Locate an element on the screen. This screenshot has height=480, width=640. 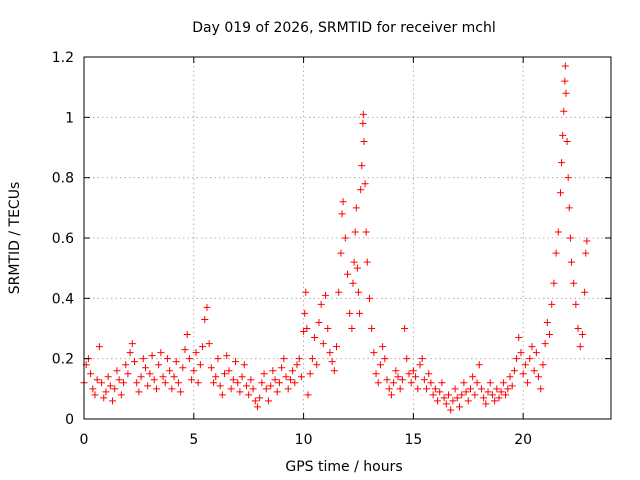
x-tick-label: 10 is located at coordinates (304, 440).